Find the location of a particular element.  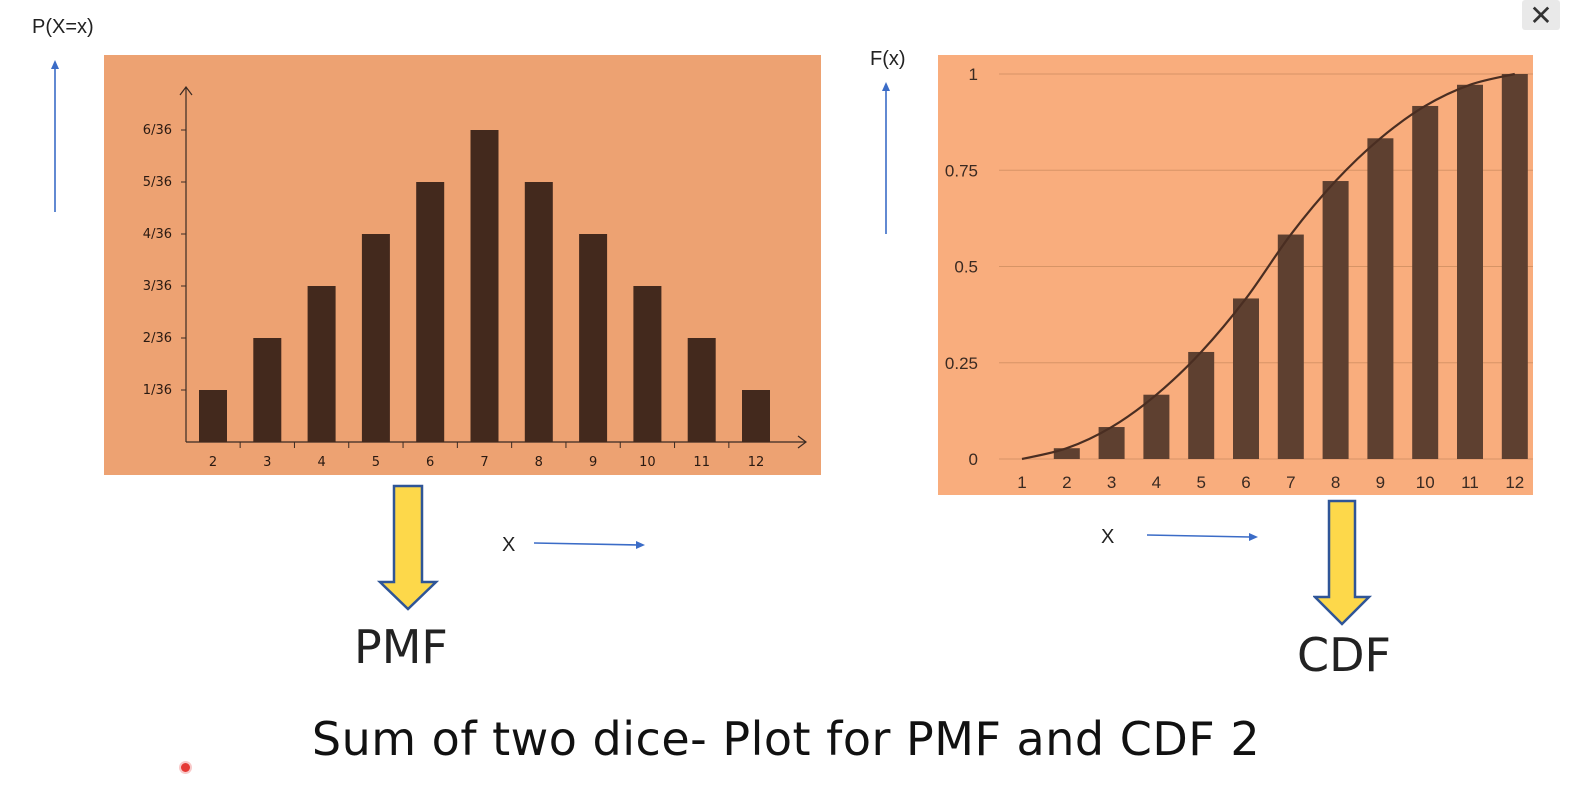

pmf-y-tick-label: 2/36 is located at coordinates (157, 338).